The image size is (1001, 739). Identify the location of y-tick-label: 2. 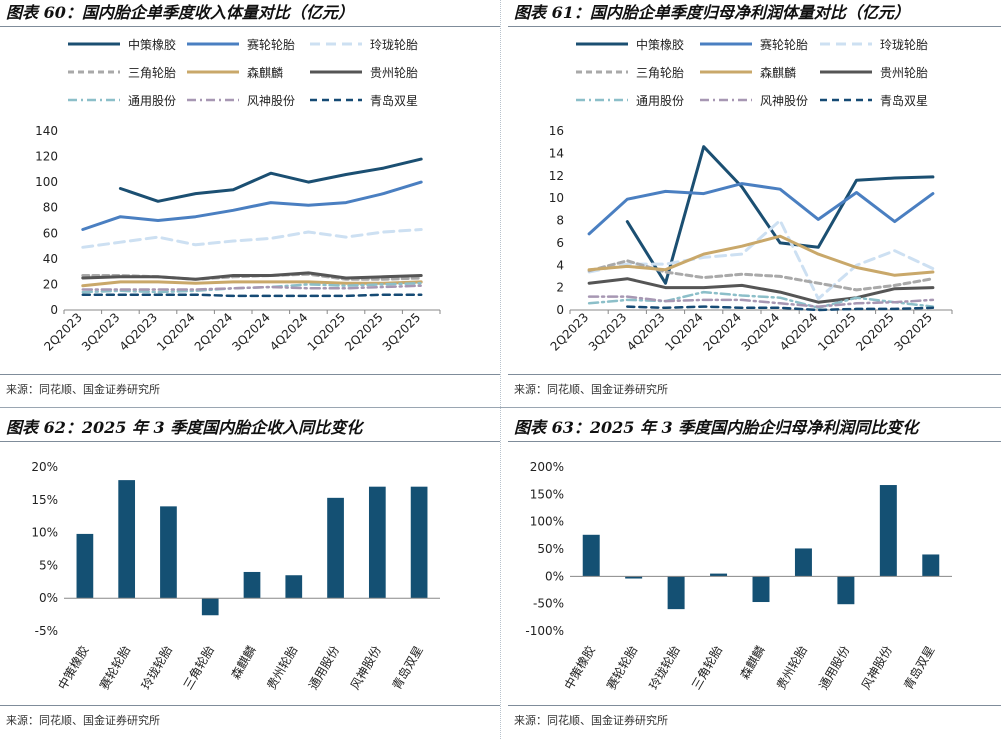
(560, 288).